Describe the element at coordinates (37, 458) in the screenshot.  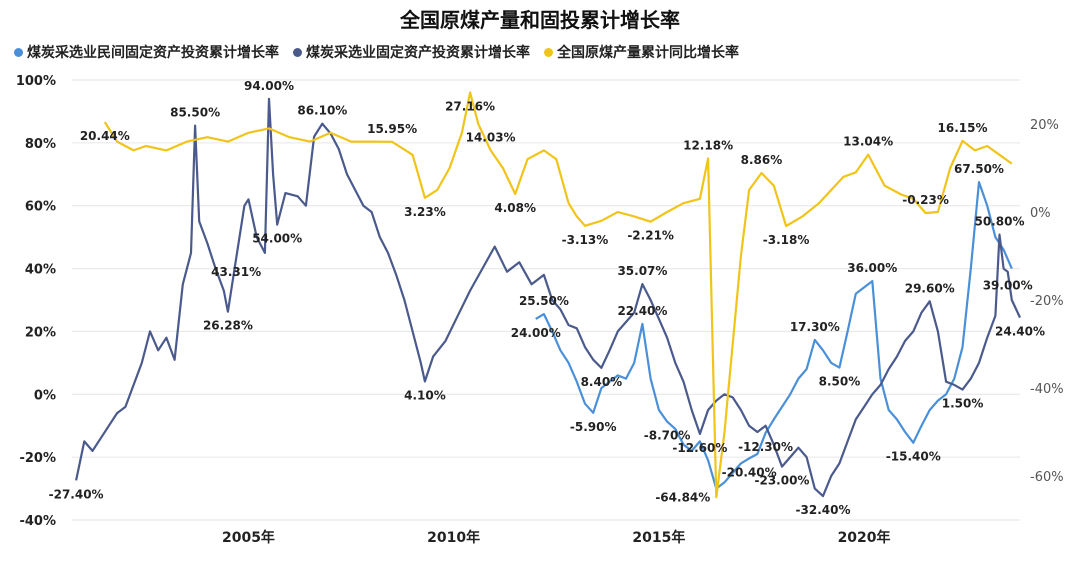
I see `y-left-tick-label: -20%` at that location.